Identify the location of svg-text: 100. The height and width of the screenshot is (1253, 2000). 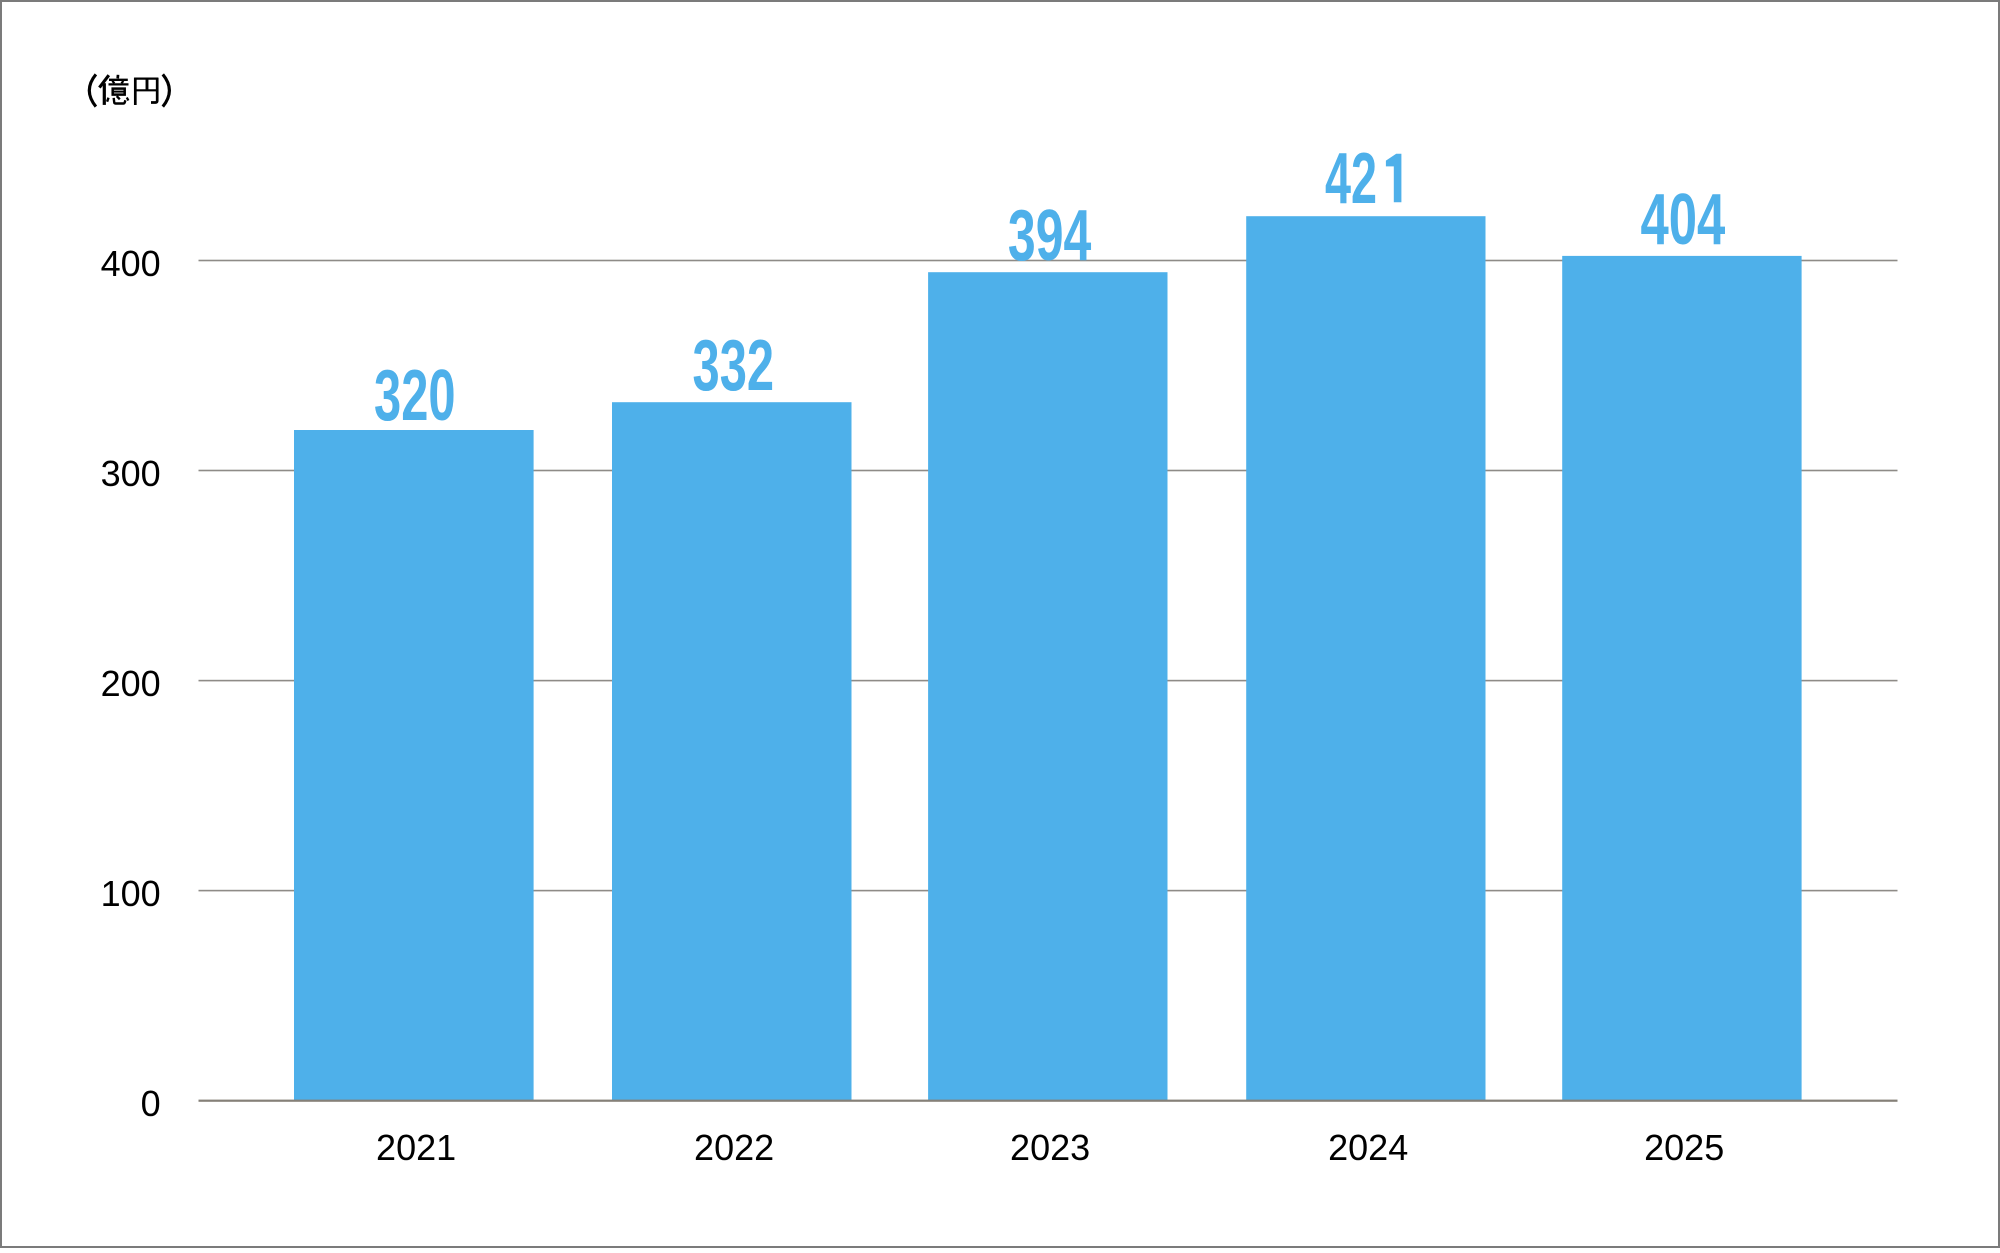
(131, 893).